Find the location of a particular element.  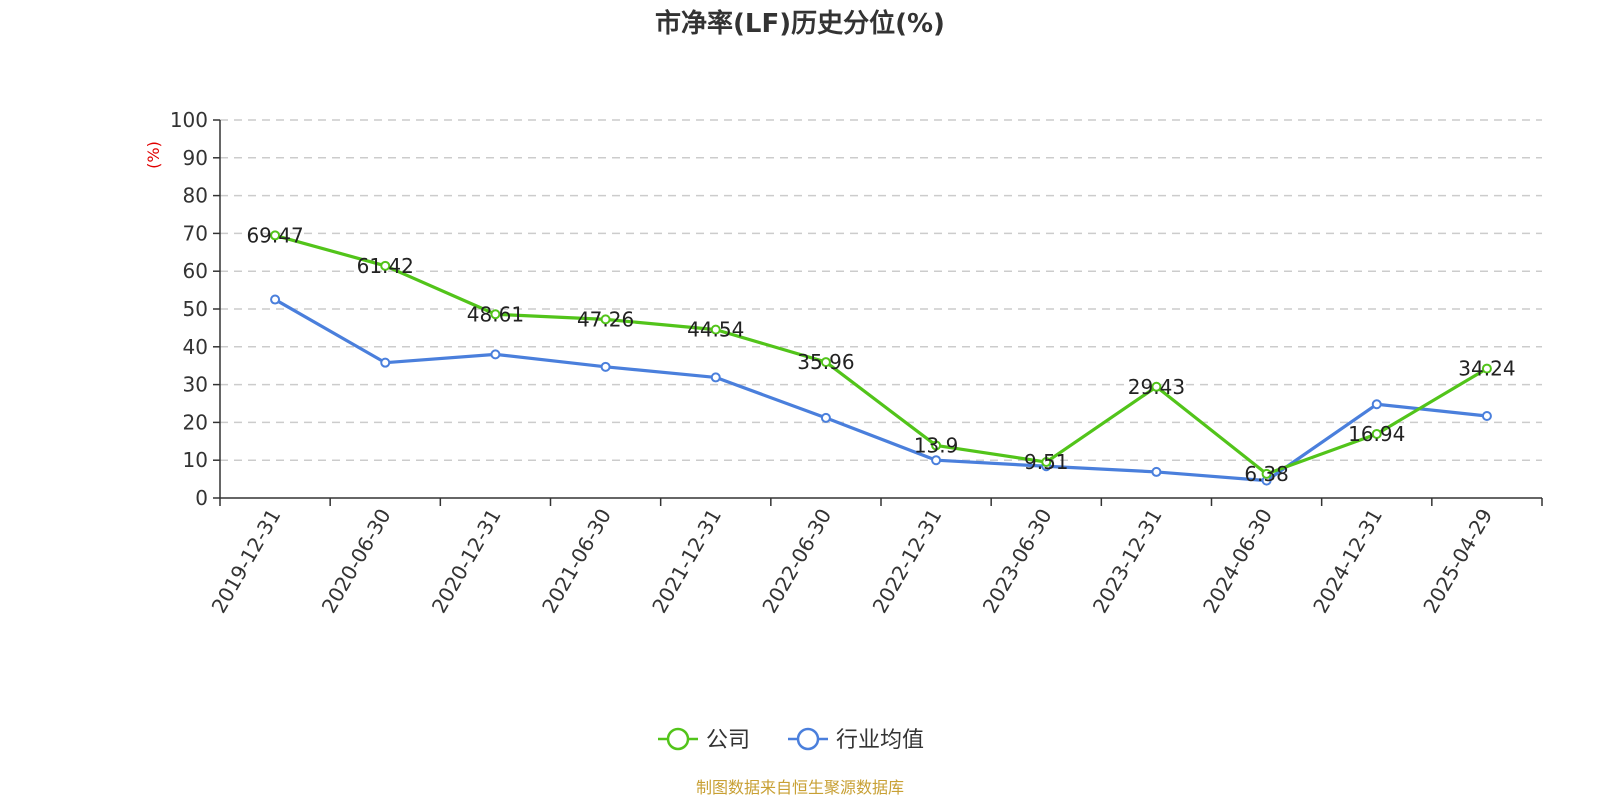

x-tick-label-2024-06-30: 2024-06-30 is located at coordinates (1237, 561).